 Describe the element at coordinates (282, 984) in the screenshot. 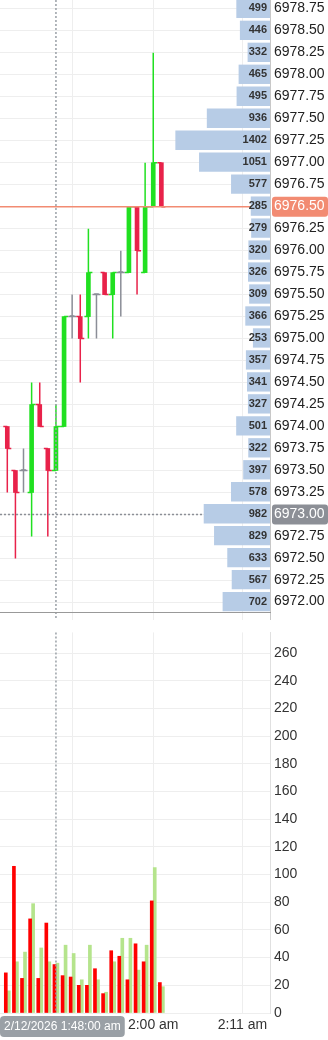

I see `y-tick-label: 20` at that location.